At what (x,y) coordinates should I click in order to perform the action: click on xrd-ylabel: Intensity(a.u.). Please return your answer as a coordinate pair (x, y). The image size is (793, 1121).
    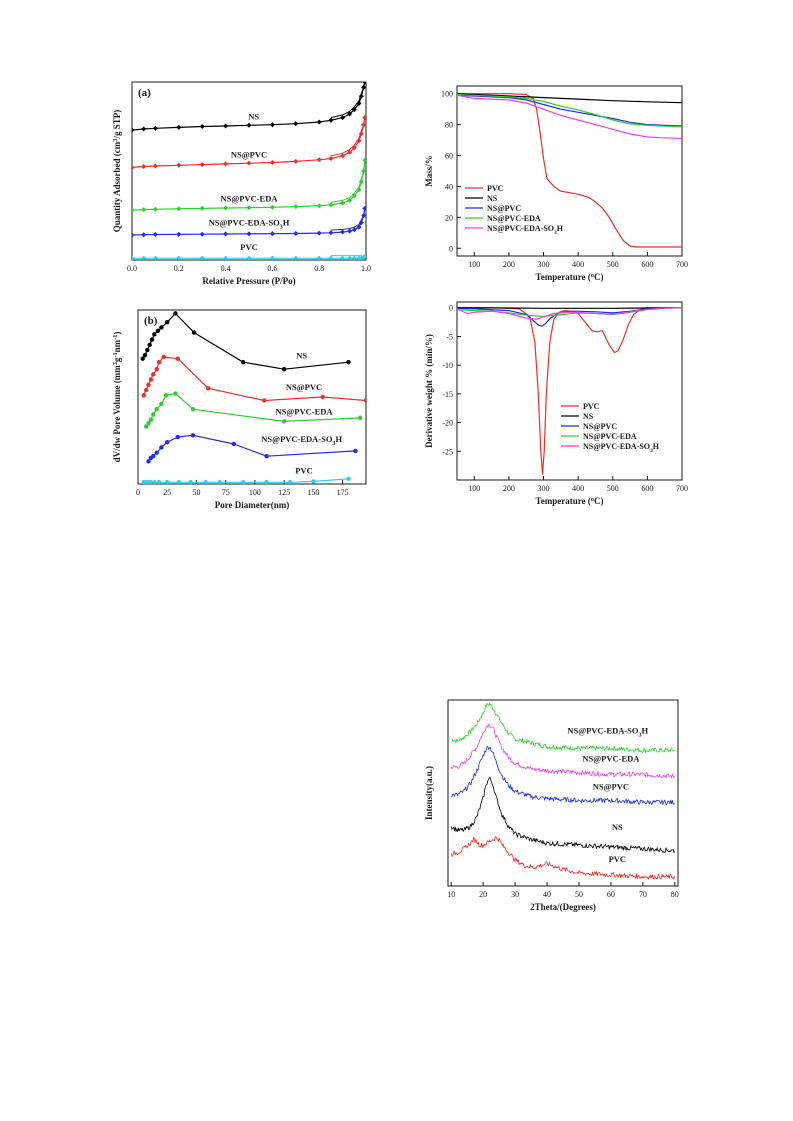
    Looking at the image, I should click on (429, 793).